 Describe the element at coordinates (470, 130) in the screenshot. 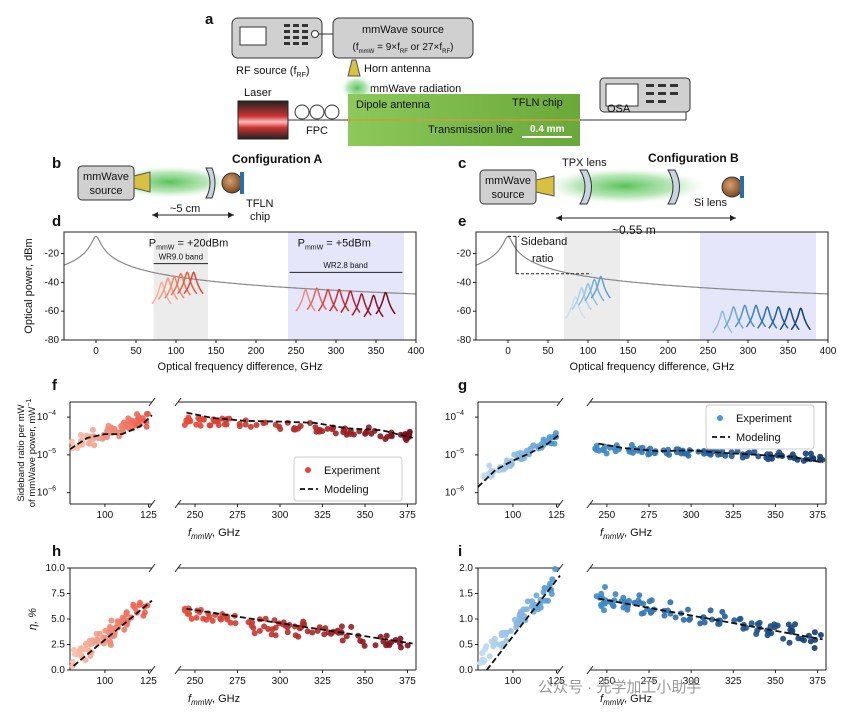

I see `transmission-line-label: Transmission line` at that location.